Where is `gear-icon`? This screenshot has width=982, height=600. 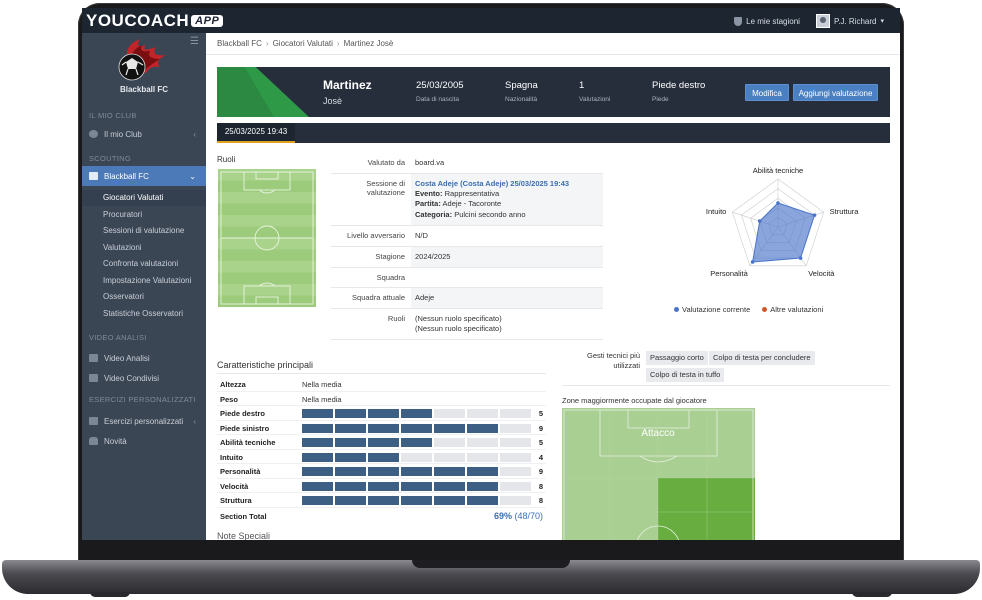 gear-icon is located at coordinates (93, 134).